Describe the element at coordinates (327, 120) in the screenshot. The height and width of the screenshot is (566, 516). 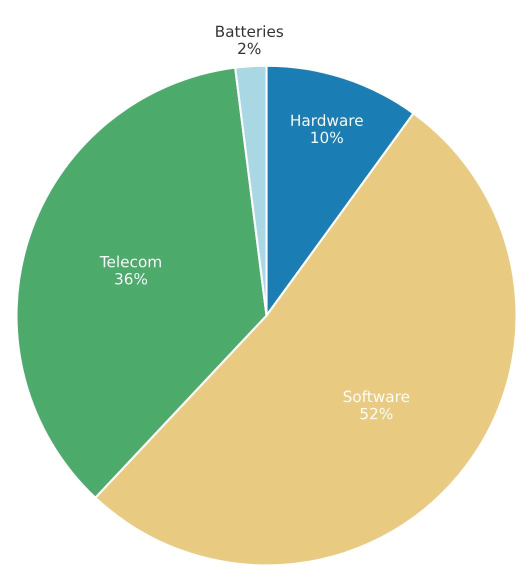
I see `slice-label: Hardware` at that location.